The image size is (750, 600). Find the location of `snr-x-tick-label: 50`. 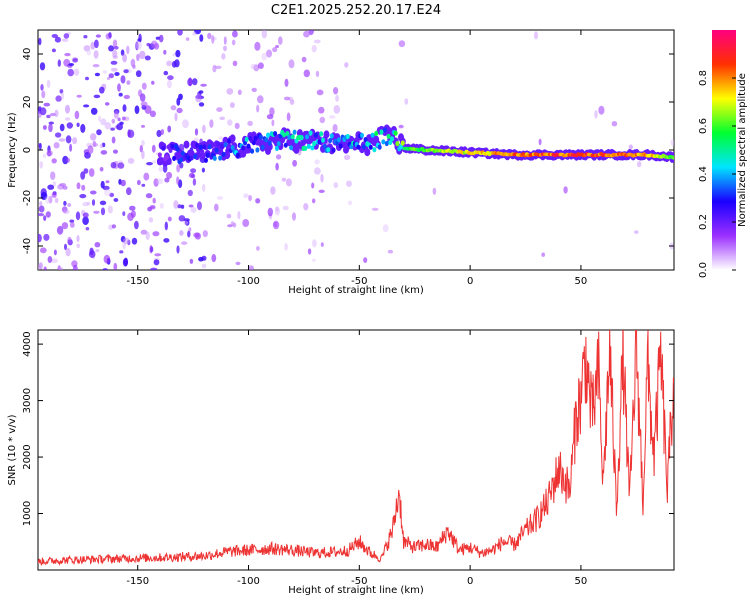

snr-x-tick-label: 50 is located at coordinates (581, 581).